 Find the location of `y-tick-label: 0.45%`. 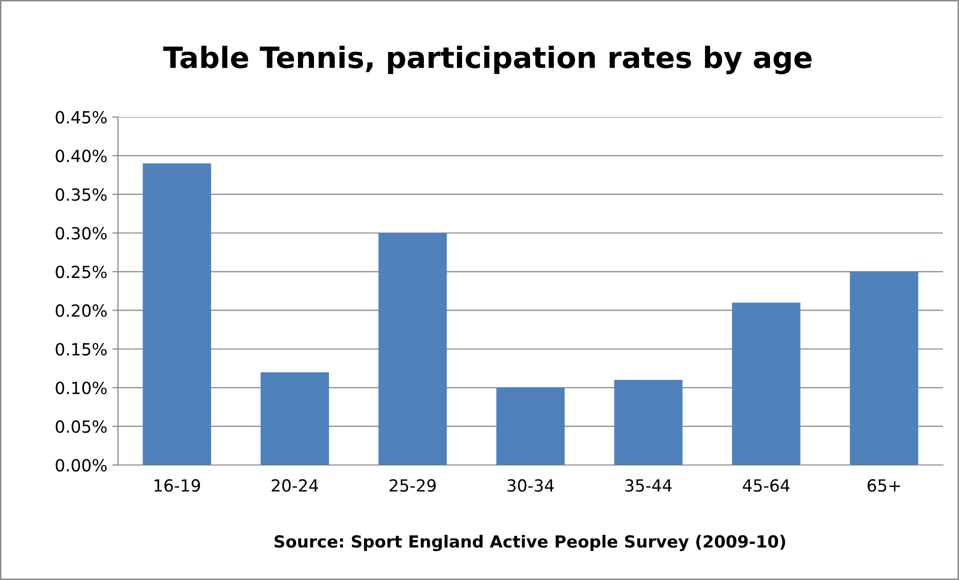

y-tick-label: 0.45% is located at coordinates (81, 117).